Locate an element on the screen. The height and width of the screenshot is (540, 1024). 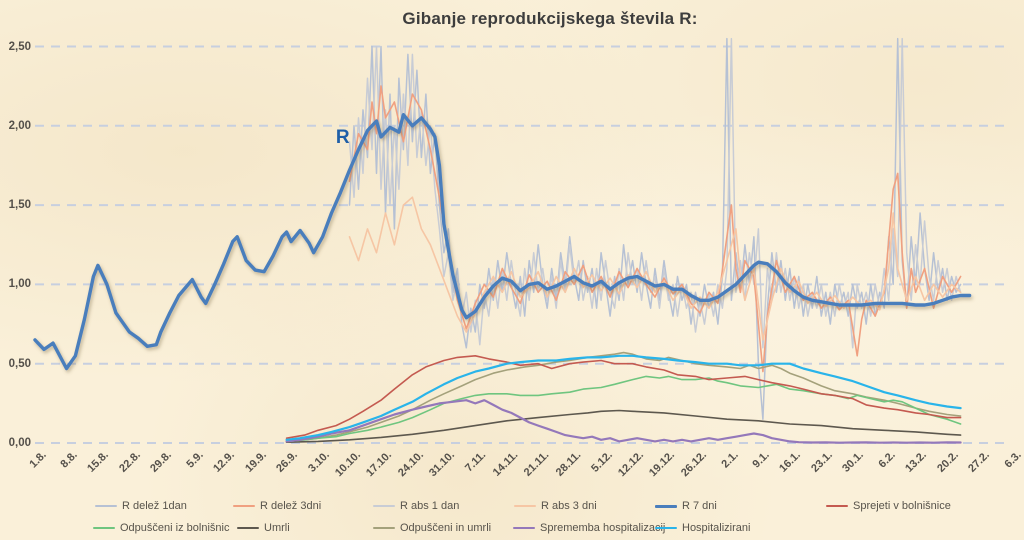
legend-swatch-sprememba is located at coordinates (524, 528).